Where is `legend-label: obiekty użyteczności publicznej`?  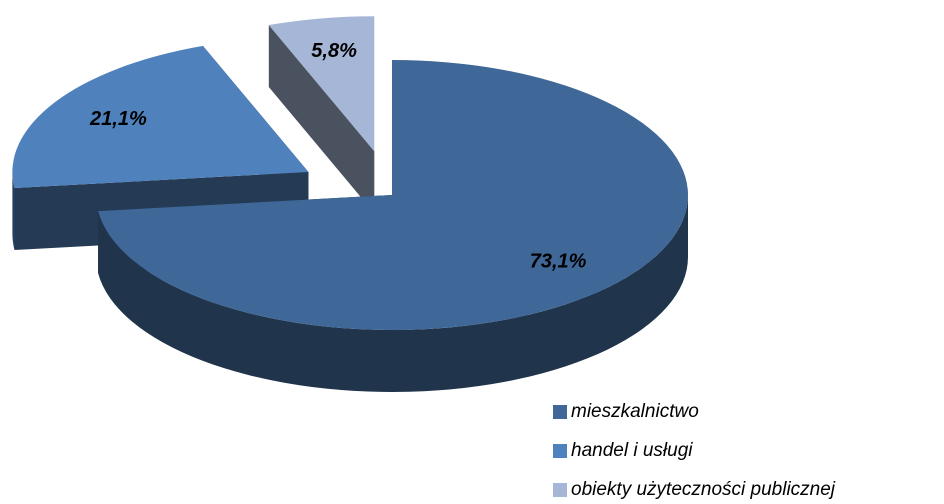
legend-label: obiekty użyteczności publicznej is located at coordinates (703, 489).